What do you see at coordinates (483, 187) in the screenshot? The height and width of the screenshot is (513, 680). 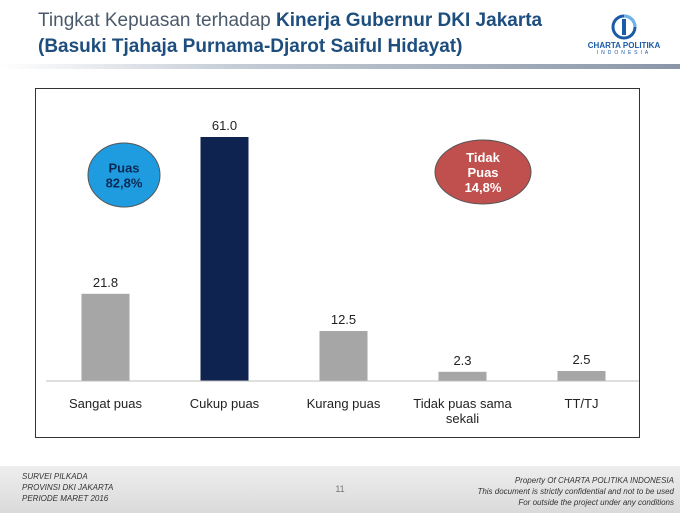 I see `annotation-text: 14,8%` at bounding box center [483, 187].